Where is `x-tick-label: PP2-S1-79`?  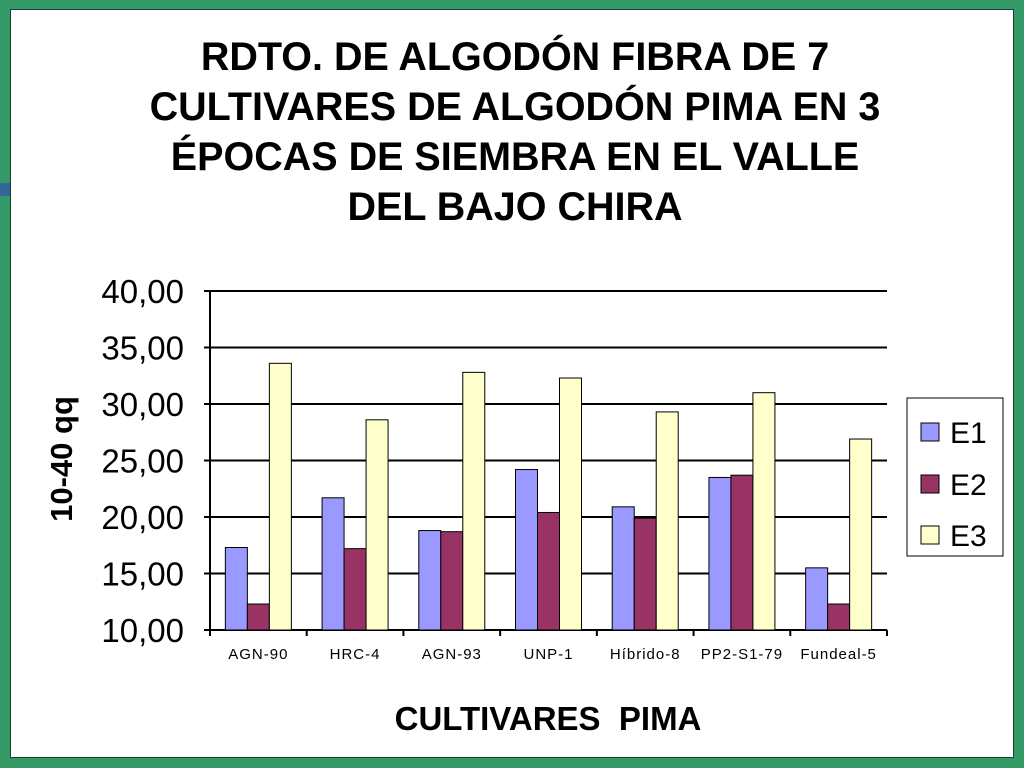
x-tick-label: PP2-S1-79 is located at coordinates (742, 654).